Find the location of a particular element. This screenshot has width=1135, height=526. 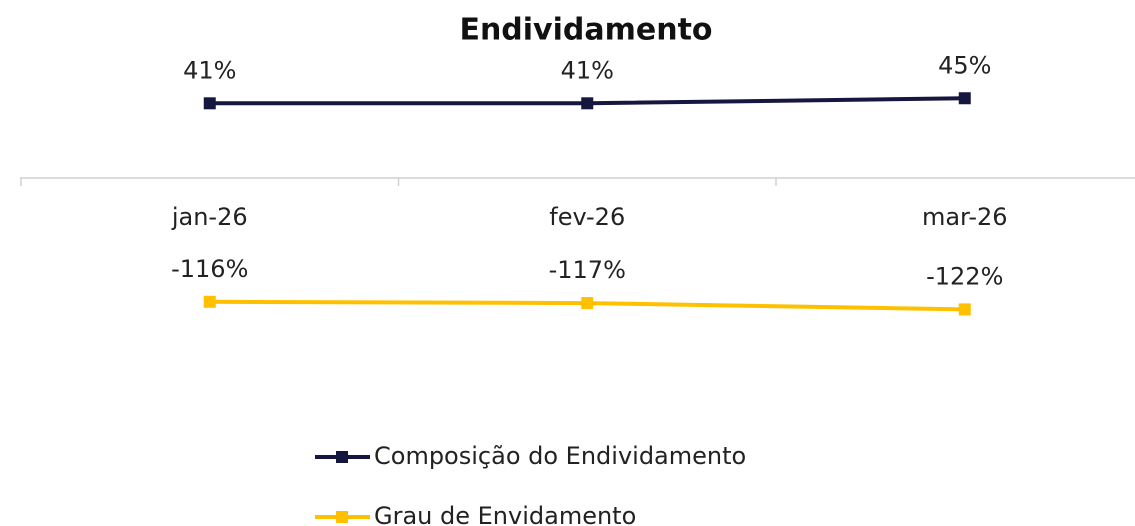

chart-title: Endividamento is located at coordinates (585, 30).